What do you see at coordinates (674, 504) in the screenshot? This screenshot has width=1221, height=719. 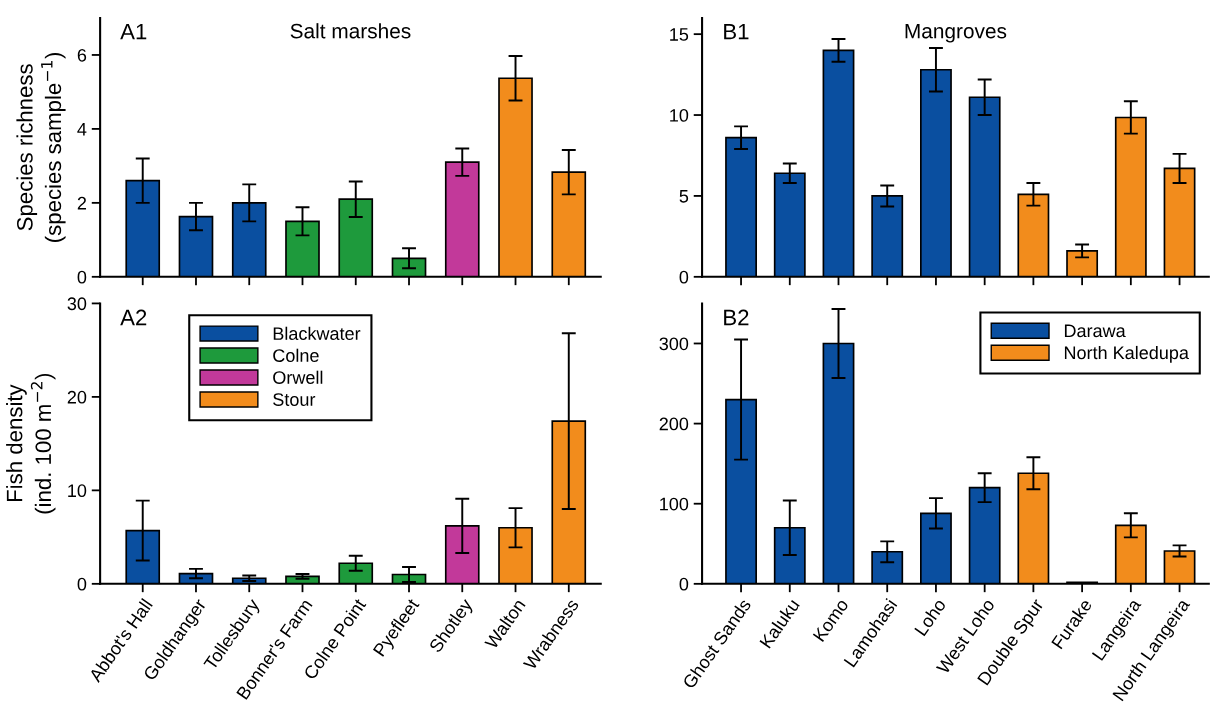 I see `y-tick-label: 100` at bounding box center [674, 504].